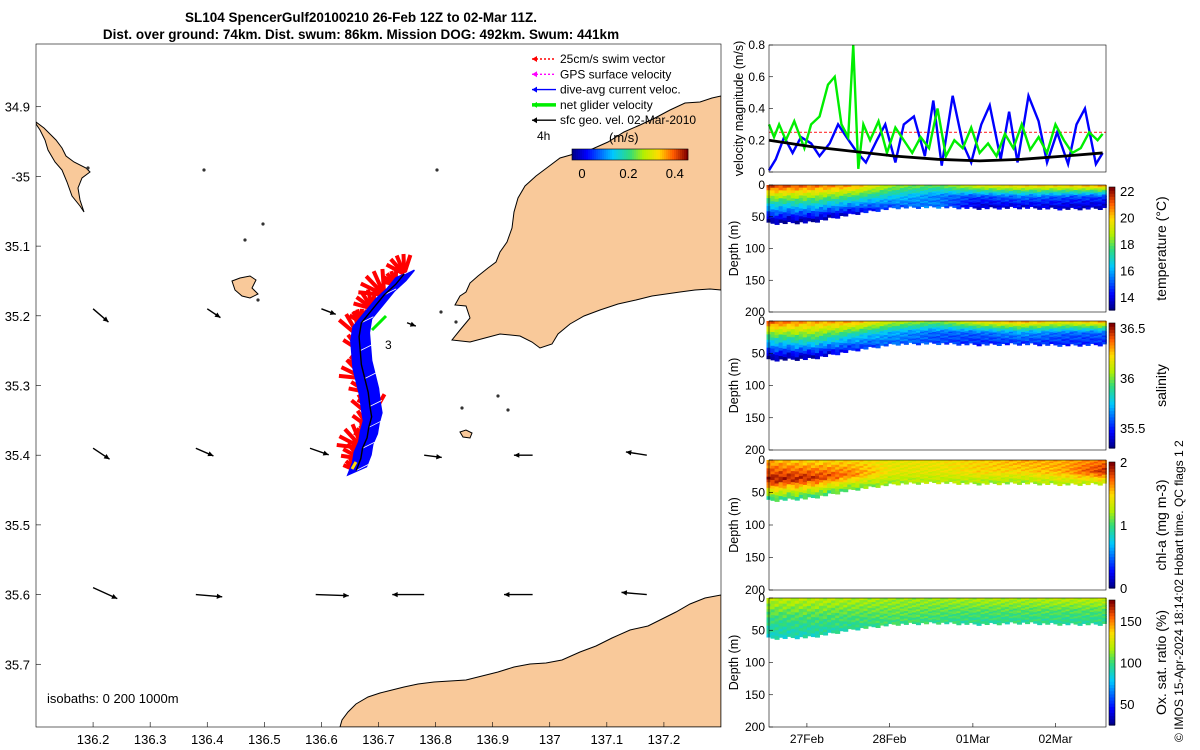 This screenshot has width=1200, height=750. I want to click on legend-label: net glider velocity, so click(606, 105).